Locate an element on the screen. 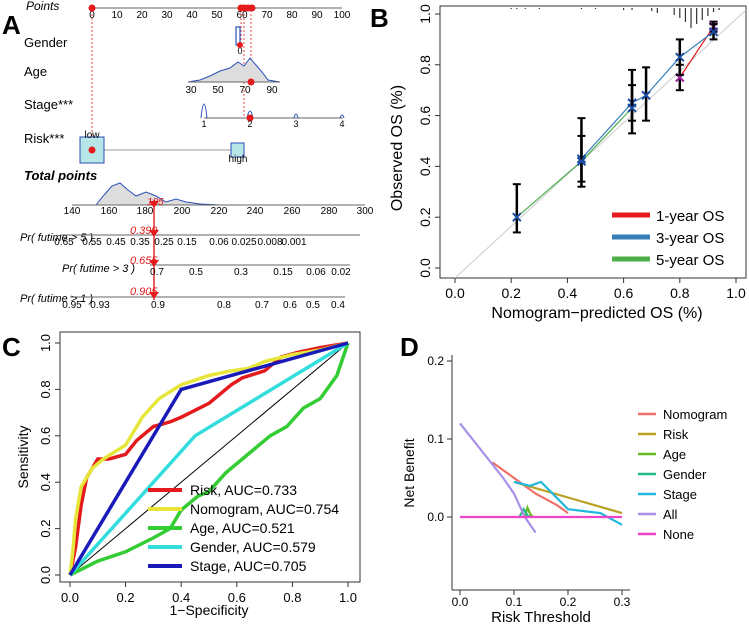 This screenshot has width=749, height=625. calibration-legend-label: 3-year OS is located at coordinates (690, 238).